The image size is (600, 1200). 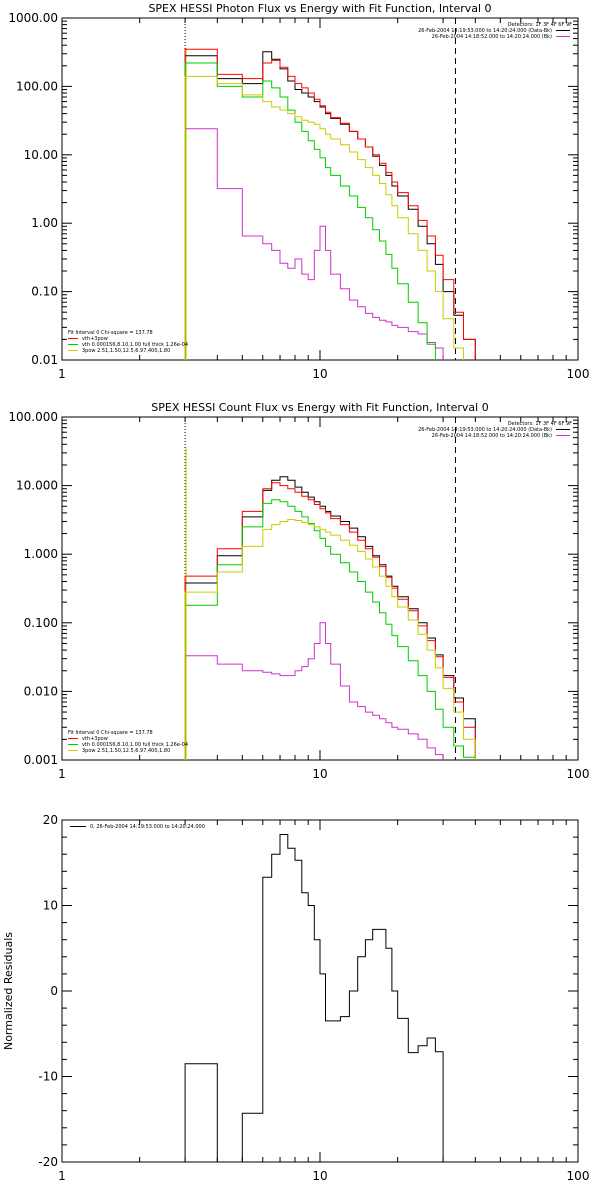 I want to click on y-tick-label: -20, so click(x=48, y=1162).